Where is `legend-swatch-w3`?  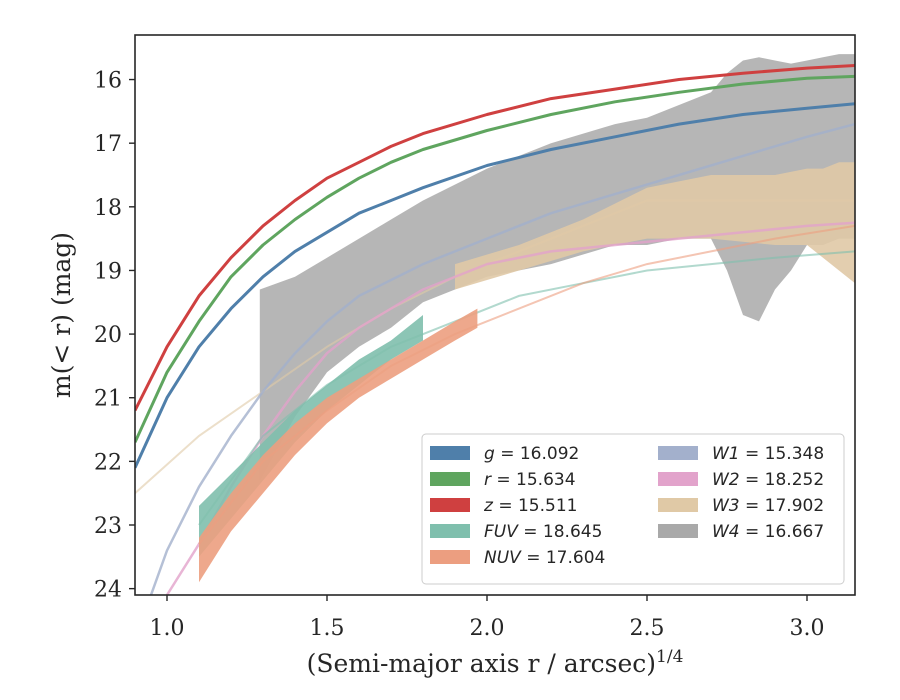
legend-swatch-w3 is located at coordinates (678, 505).